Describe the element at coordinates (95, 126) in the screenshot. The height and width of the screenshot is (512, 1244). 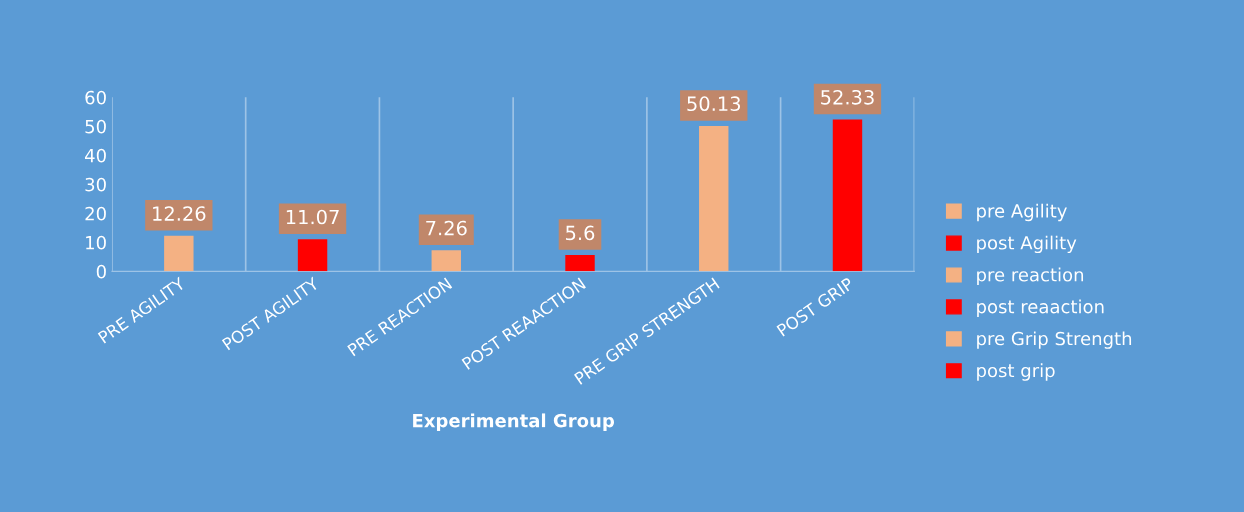
I see `y-tick-label: 50` at that location.